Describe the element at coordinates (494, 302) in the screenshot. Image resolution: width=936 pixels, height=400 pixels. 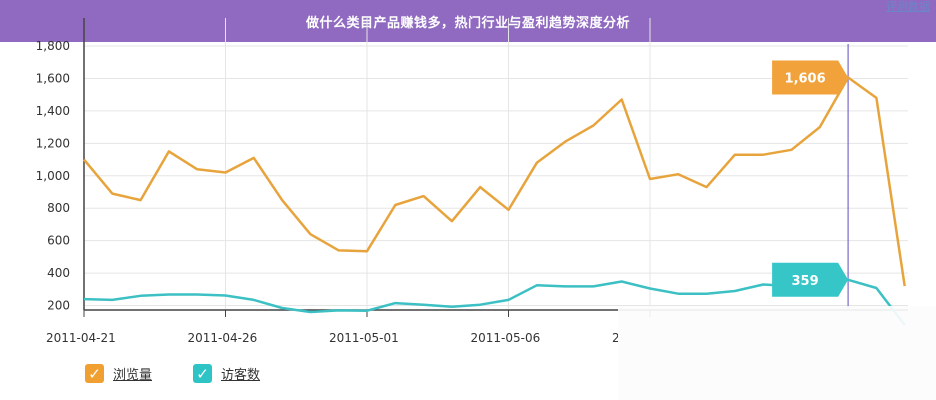
I see `series-line-visitors` at that location.